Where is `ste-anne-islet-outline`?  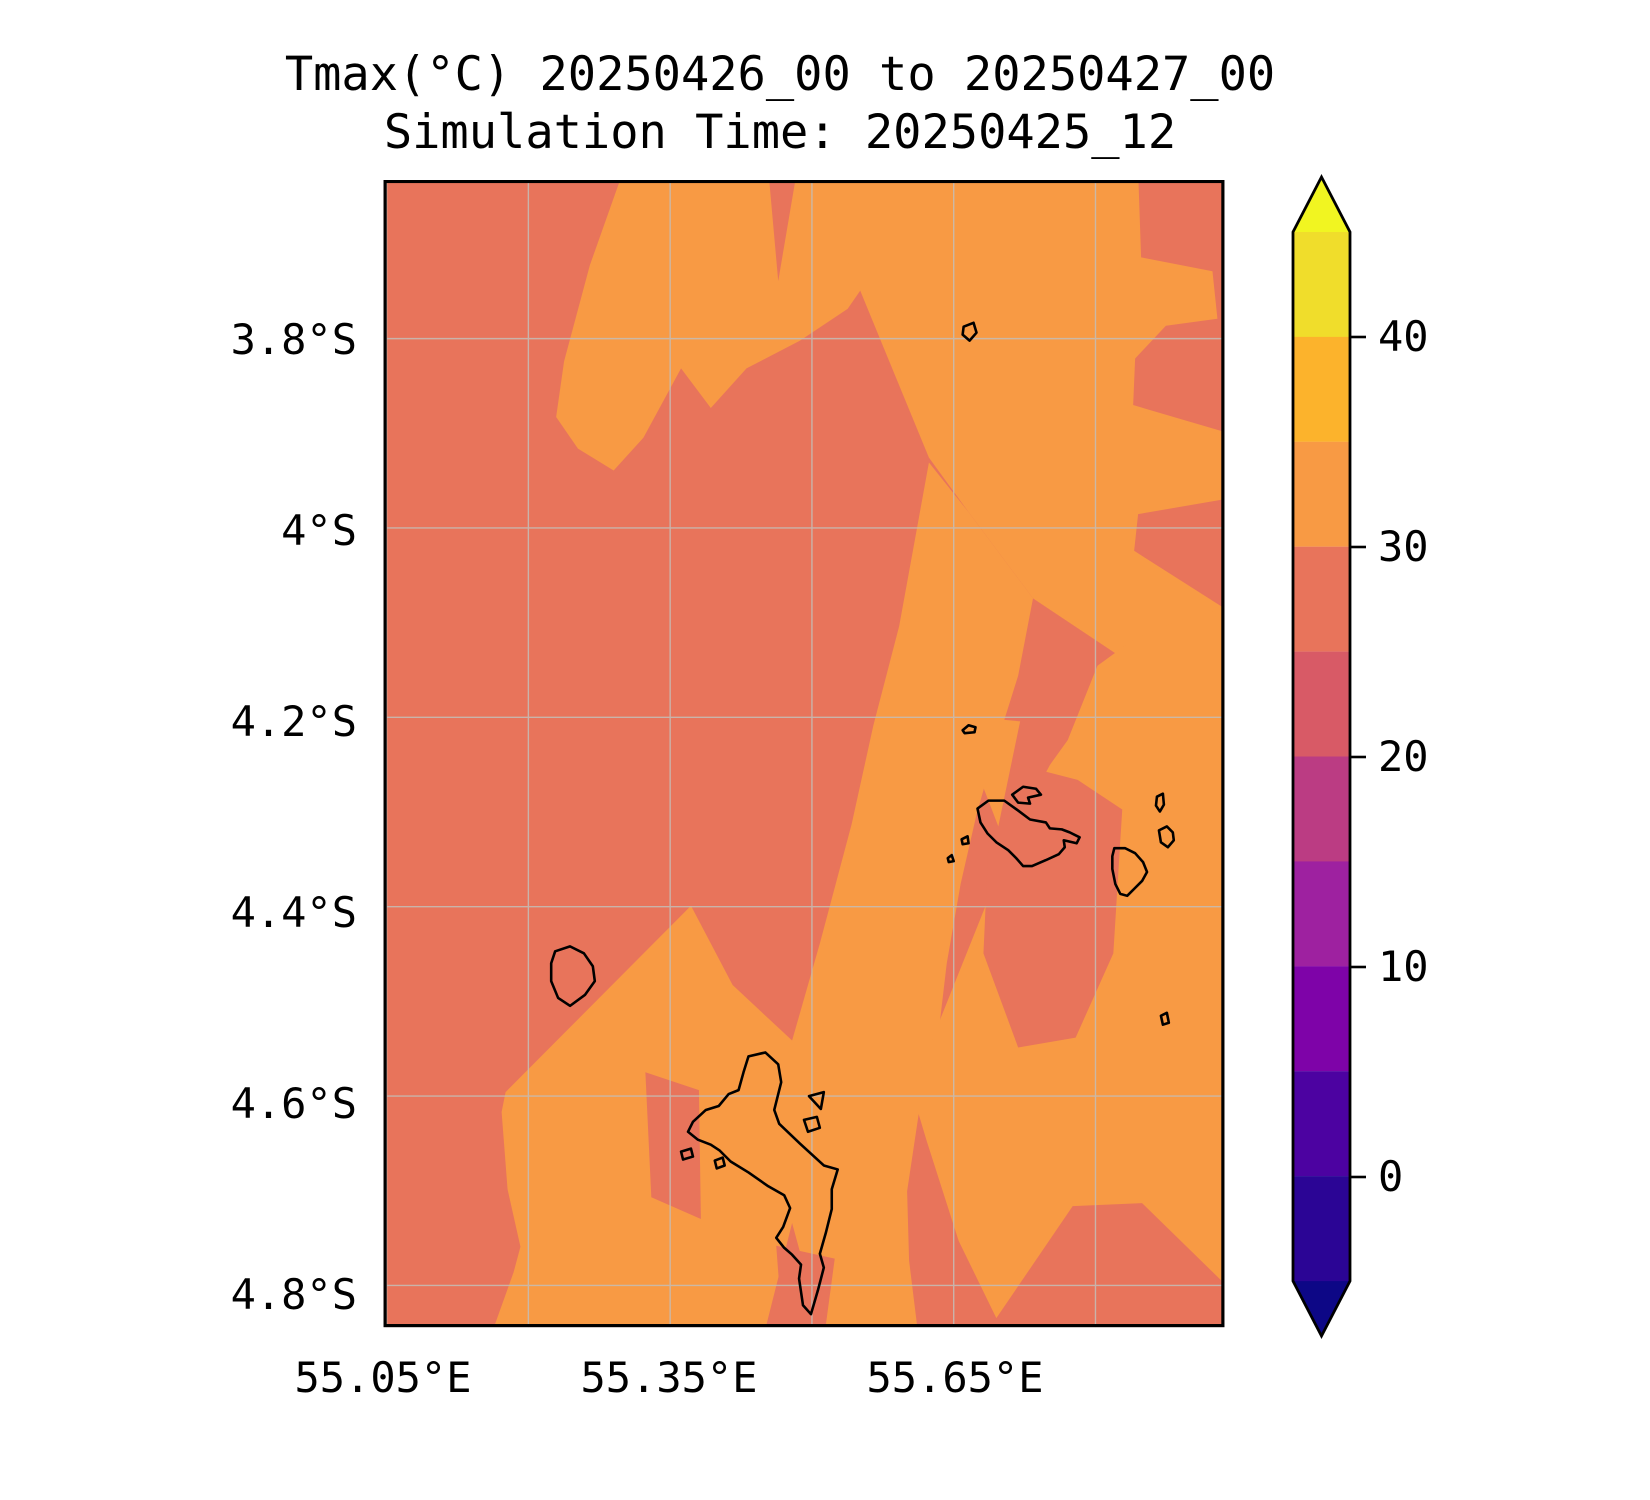
ste-anne-islet-outline is located at coordinates (816, 1100).